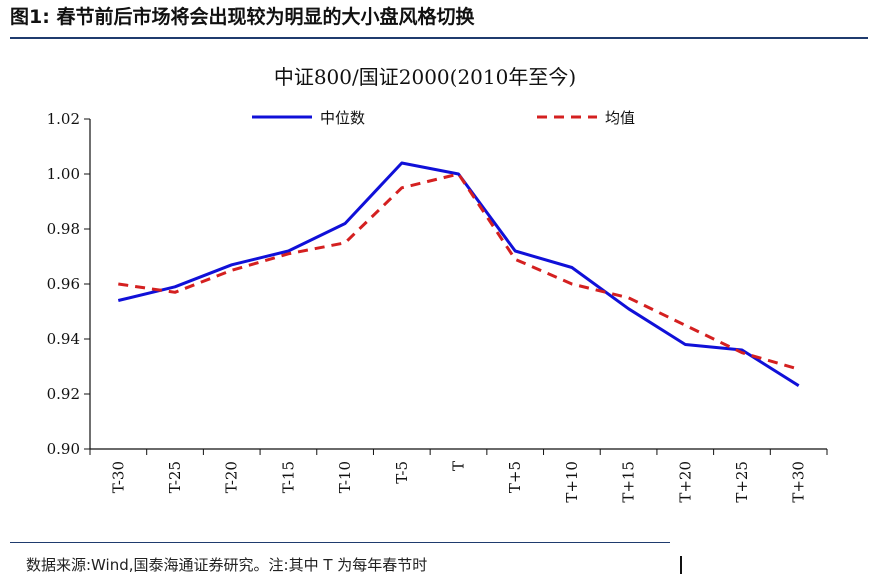 The image size is (885, 579). I want to click on chart-legend: 中位数 均值, so click(443, 118).